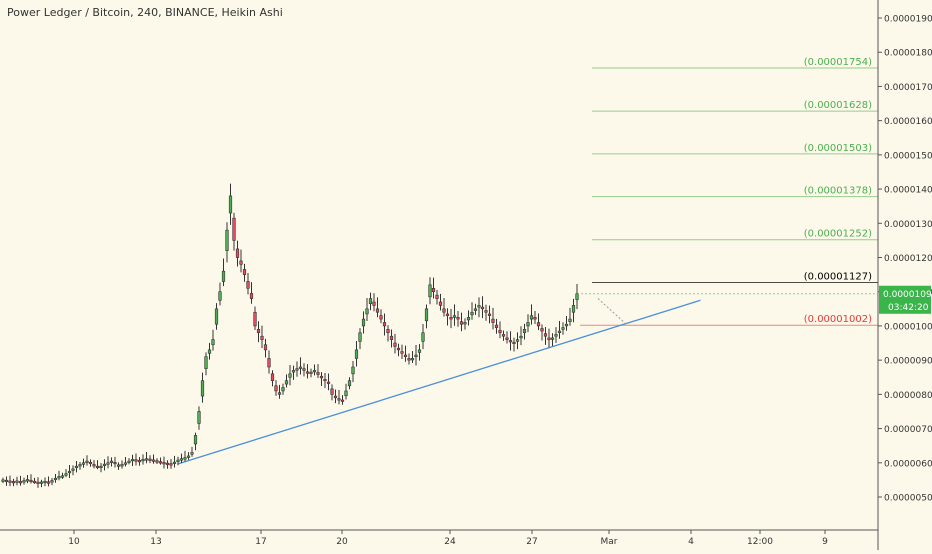 This screenshot has width=932, height=554. I want to click on x-tick-label: 20, so click(342, 542).